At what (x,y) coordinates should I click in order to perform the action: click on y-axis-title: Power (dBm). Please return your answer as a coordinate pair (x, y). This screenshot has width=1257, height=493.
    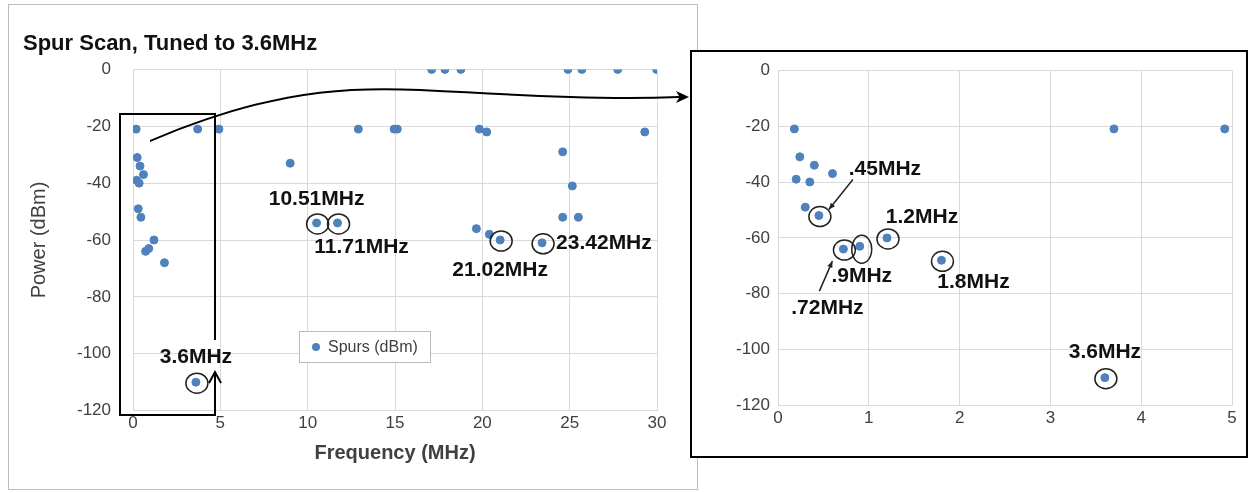
    Looking at the image, I should click on (37, 240).